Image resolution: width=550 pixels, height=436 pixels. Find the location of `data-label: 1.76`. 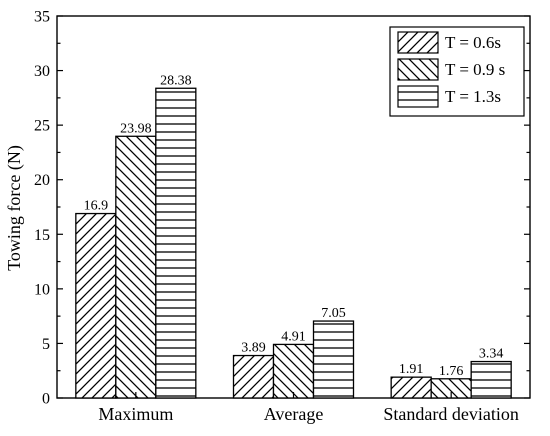

data-label: 1.76 is located at coordinates (451, 371).